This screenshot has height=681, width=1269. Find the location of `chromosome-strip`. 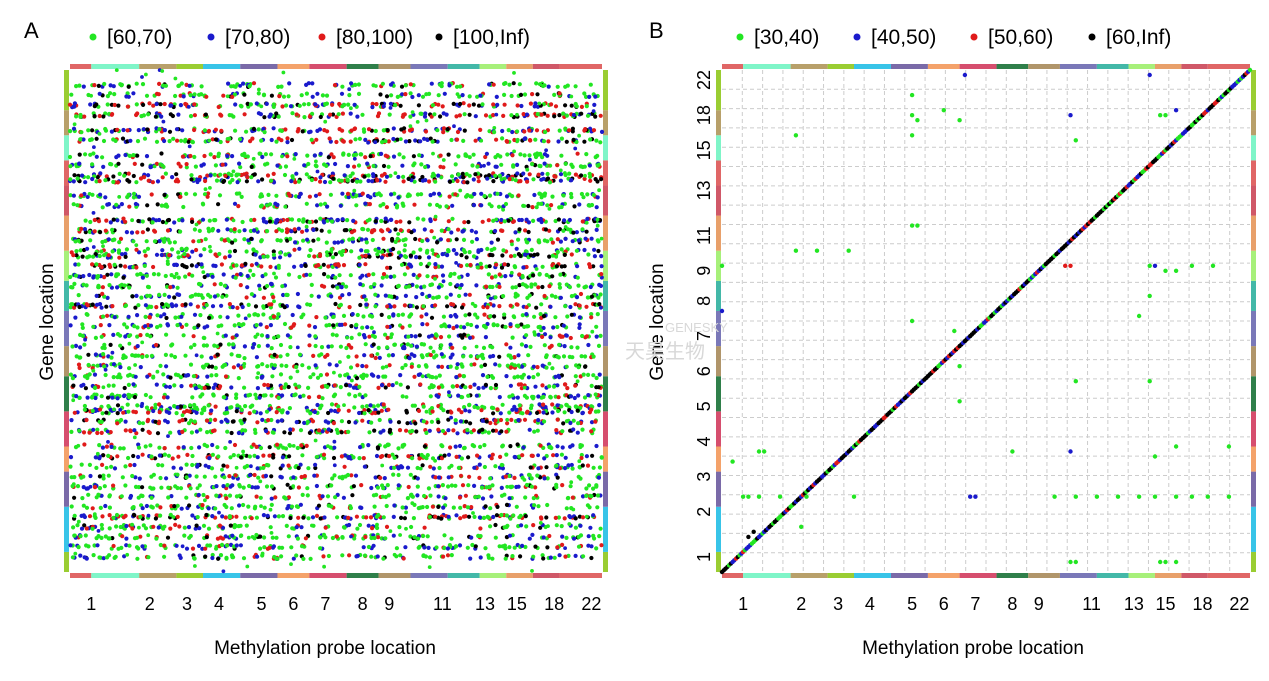

chromosome-strip is located at coordinates (605, 123).